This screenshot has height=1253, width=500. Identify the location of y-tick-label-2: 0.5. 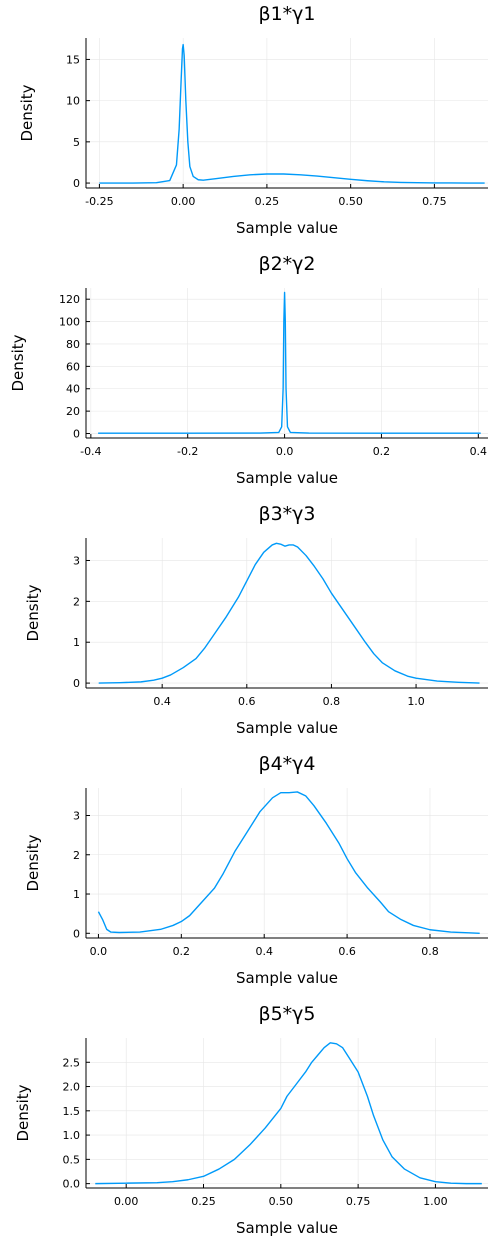
(72, 1159).